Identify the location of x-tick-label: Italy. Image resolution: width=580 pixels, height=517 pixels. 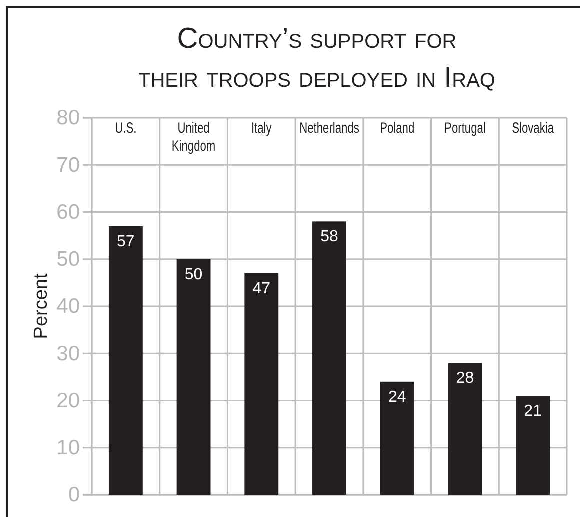
(261, 127).